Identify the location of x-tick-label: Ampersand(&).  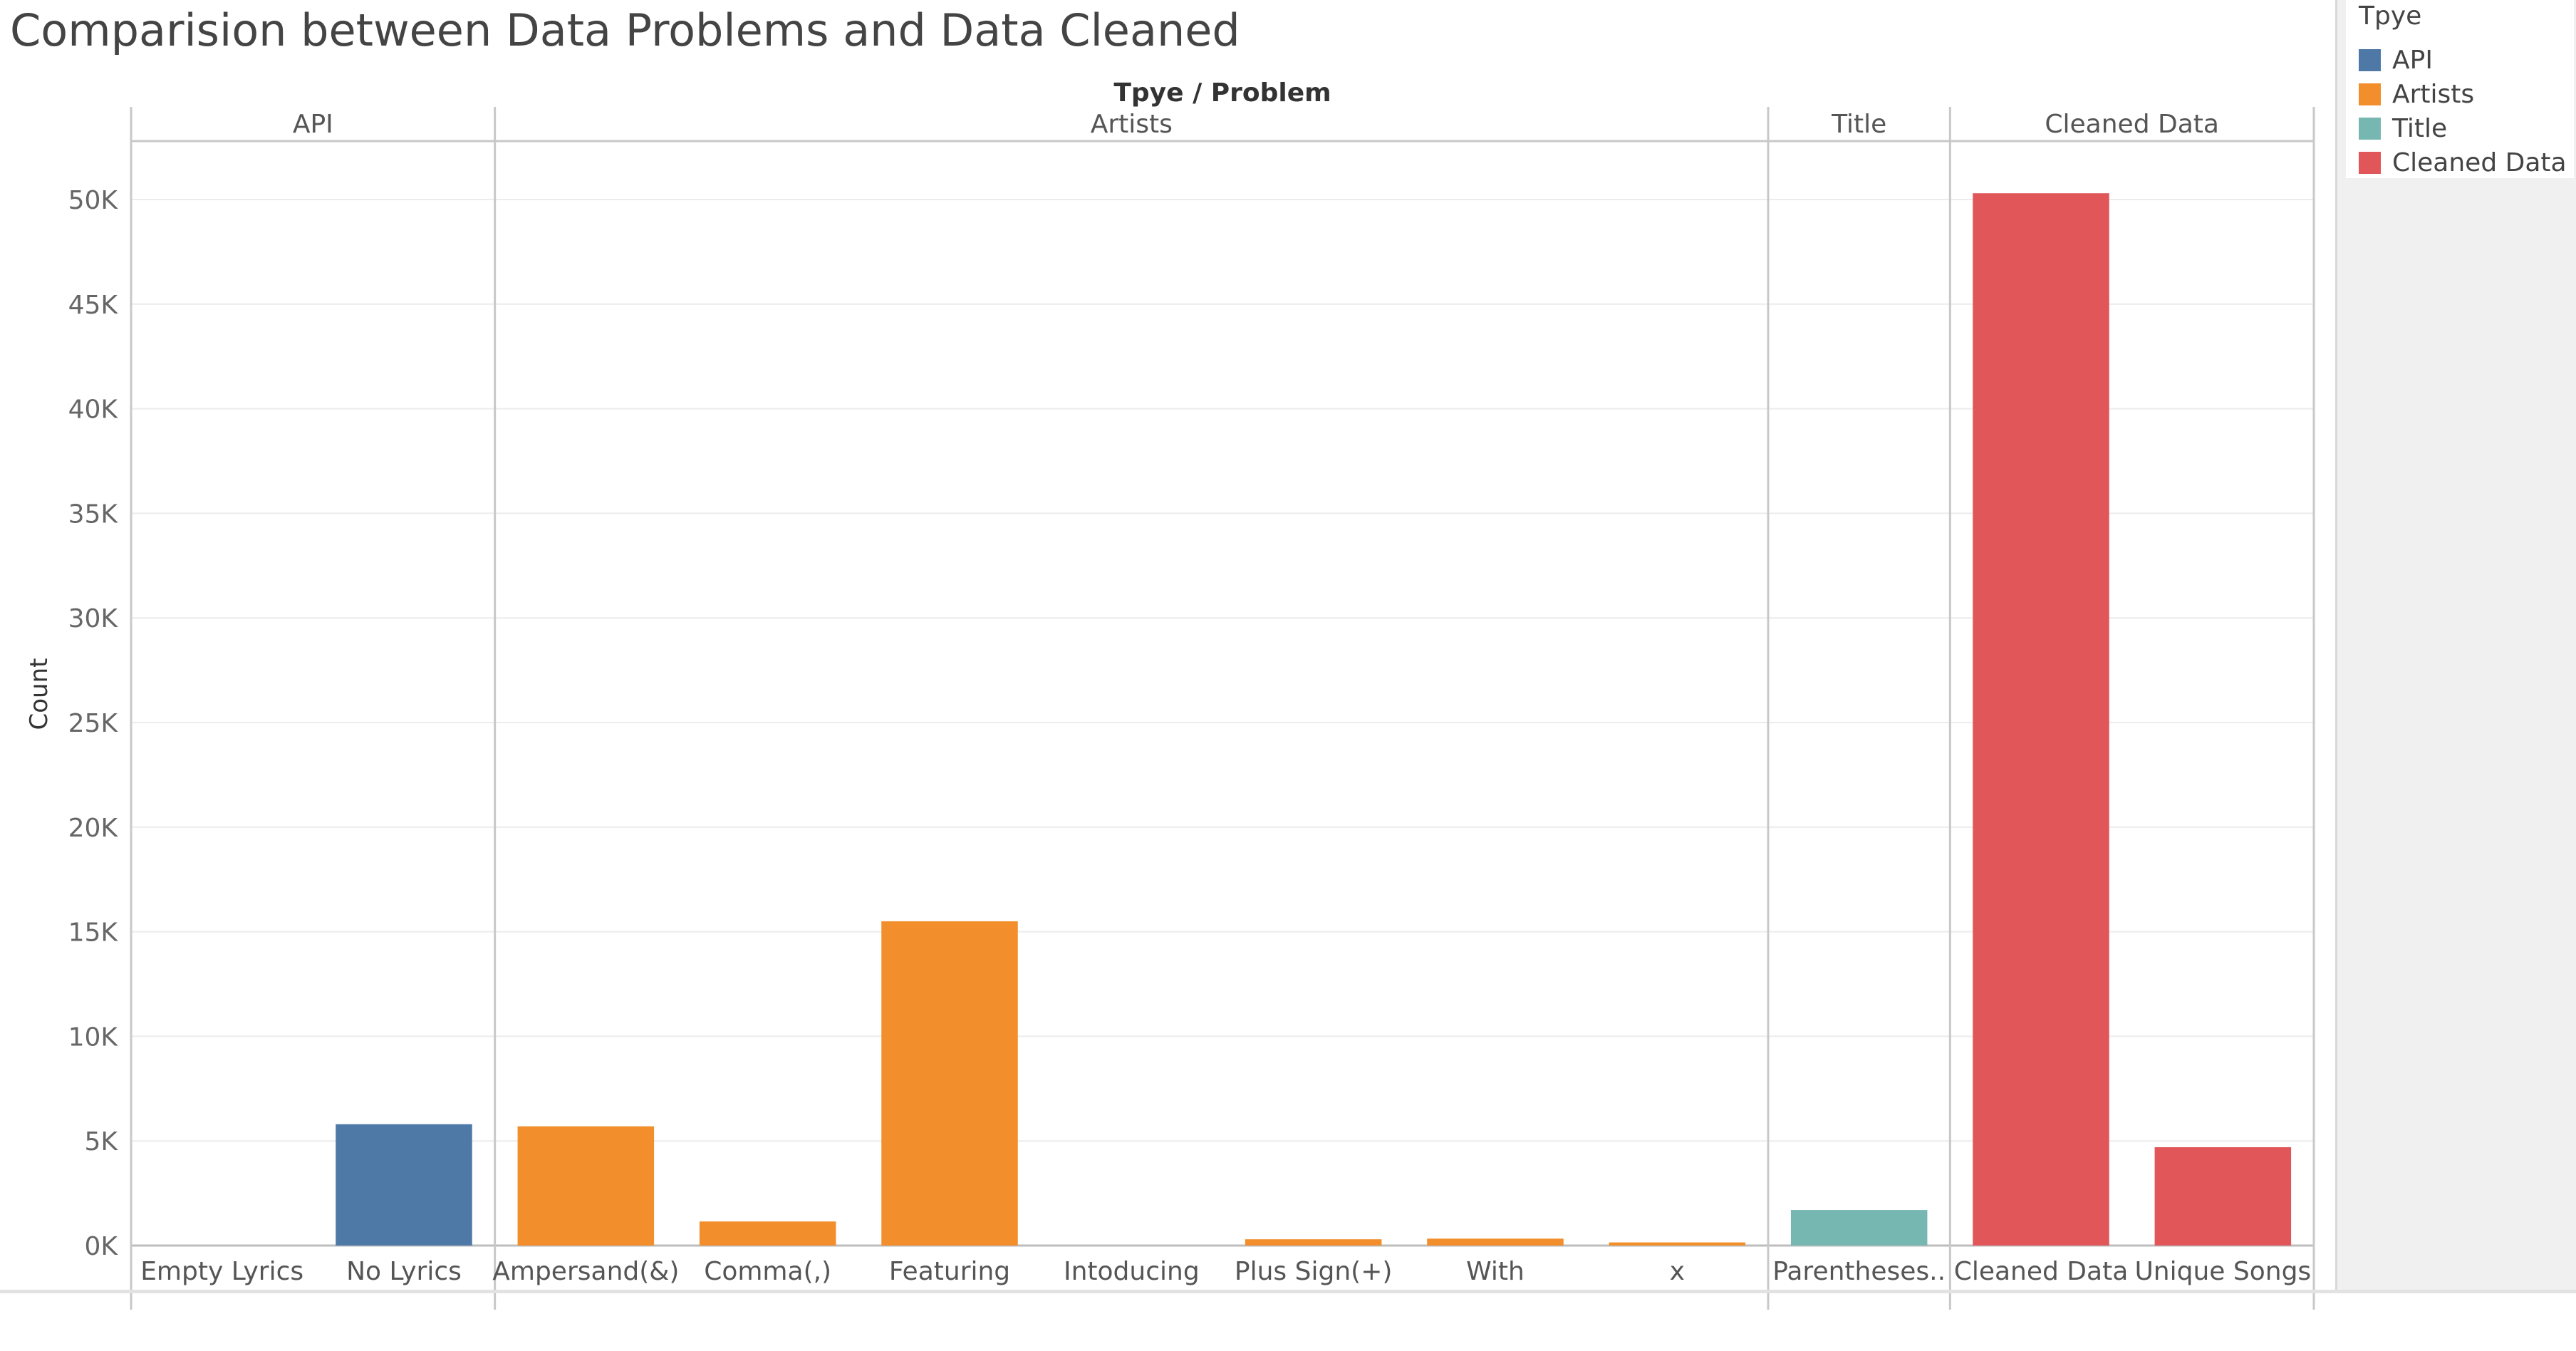
(585, 1271).